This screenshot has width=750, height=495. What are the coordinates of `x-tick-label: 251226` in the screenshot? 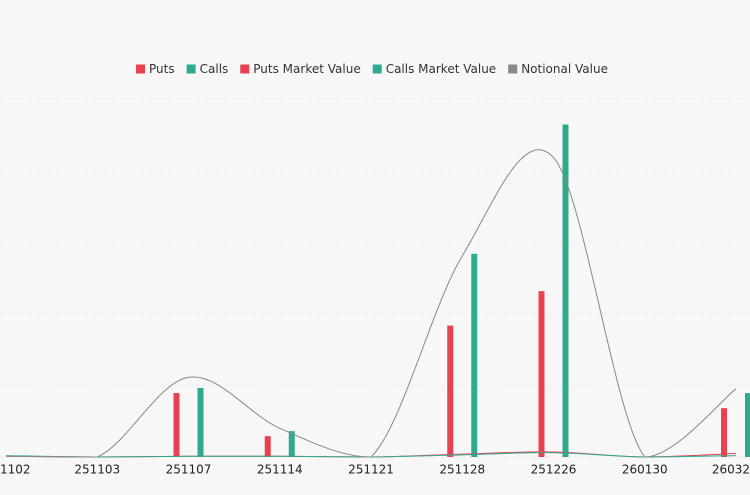 It's located at (554, 470).